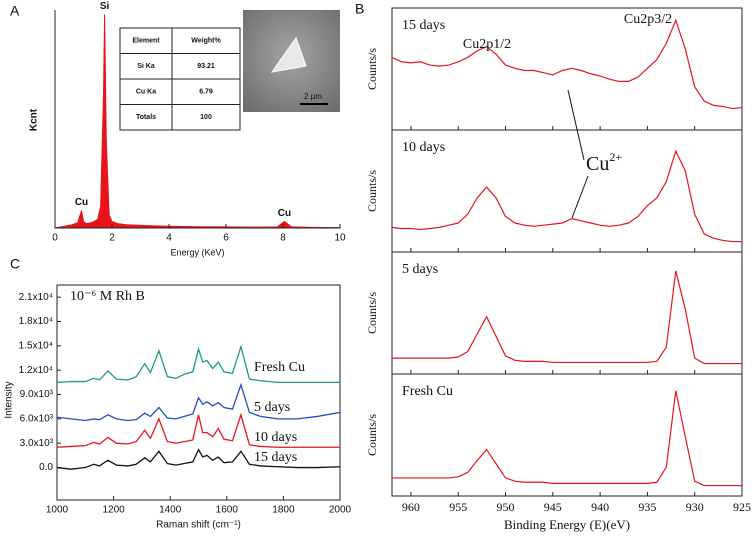 The width and height of the screenshot is (756, 540). What do you see at coordinates (600, 507) in the screenshot?
I see `x-tick-label: 940` at bounding box center [600, 507].